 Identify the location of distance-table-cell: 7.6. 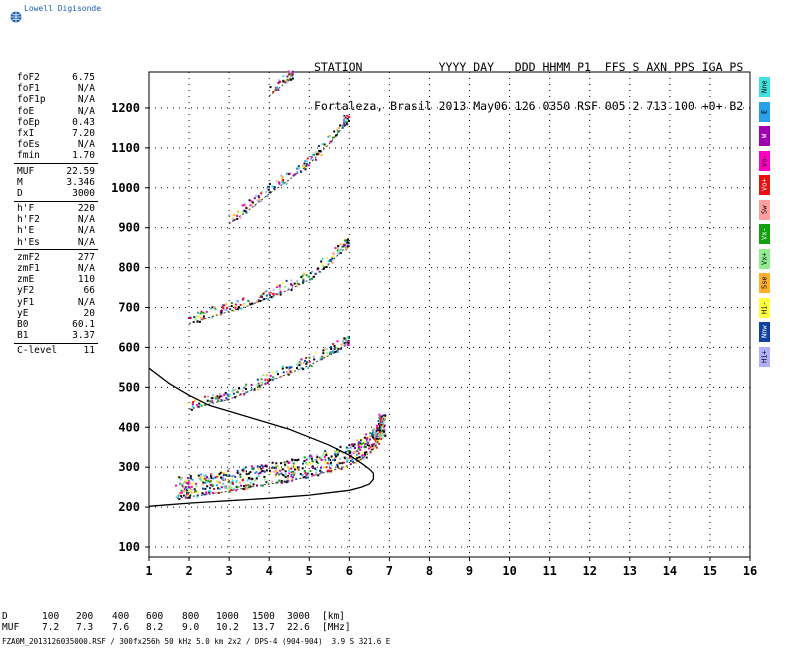
(121, 627).